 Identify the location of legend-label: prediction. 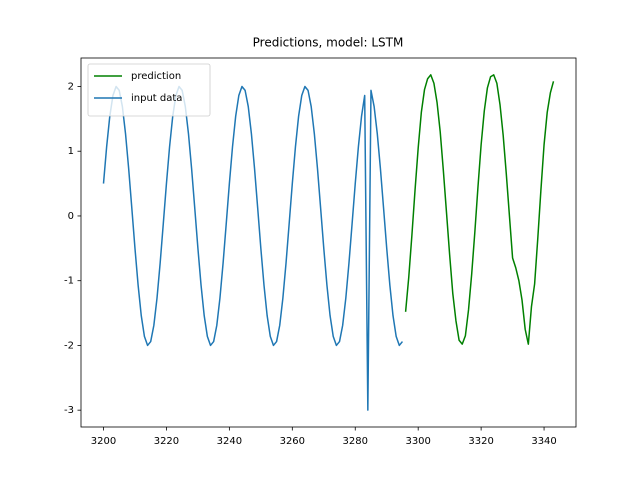
(156, 76).